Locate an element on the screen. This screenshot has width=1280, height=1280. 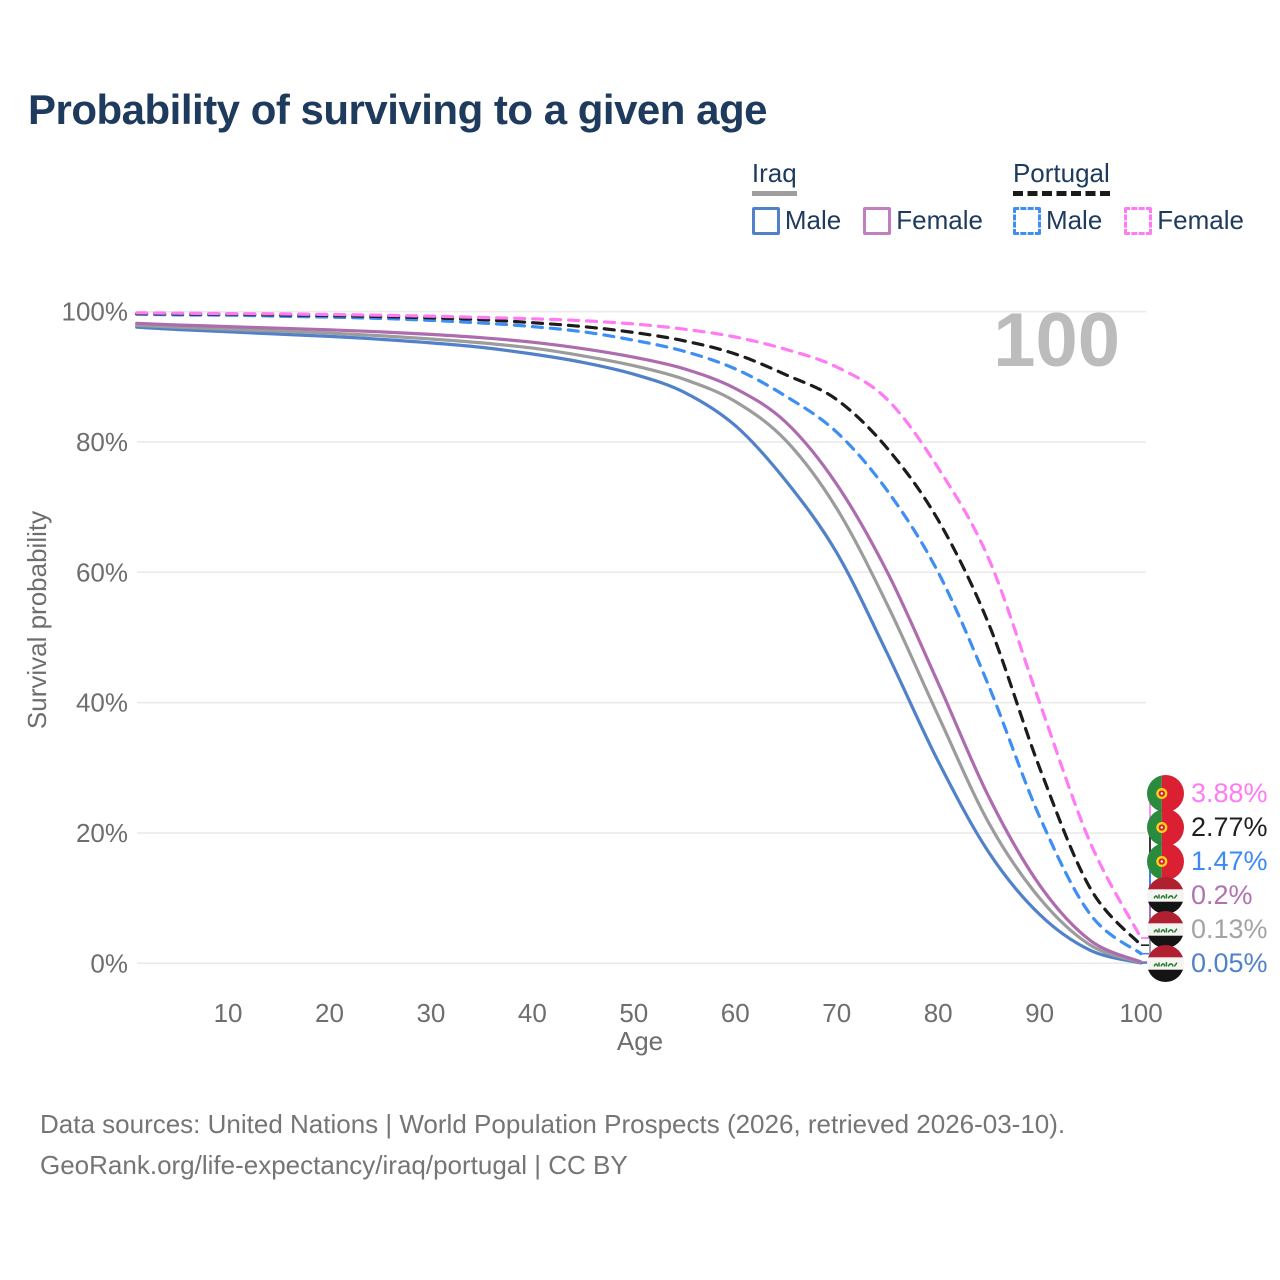
end-value: 2.77% is located at coordinates (1229, 826).